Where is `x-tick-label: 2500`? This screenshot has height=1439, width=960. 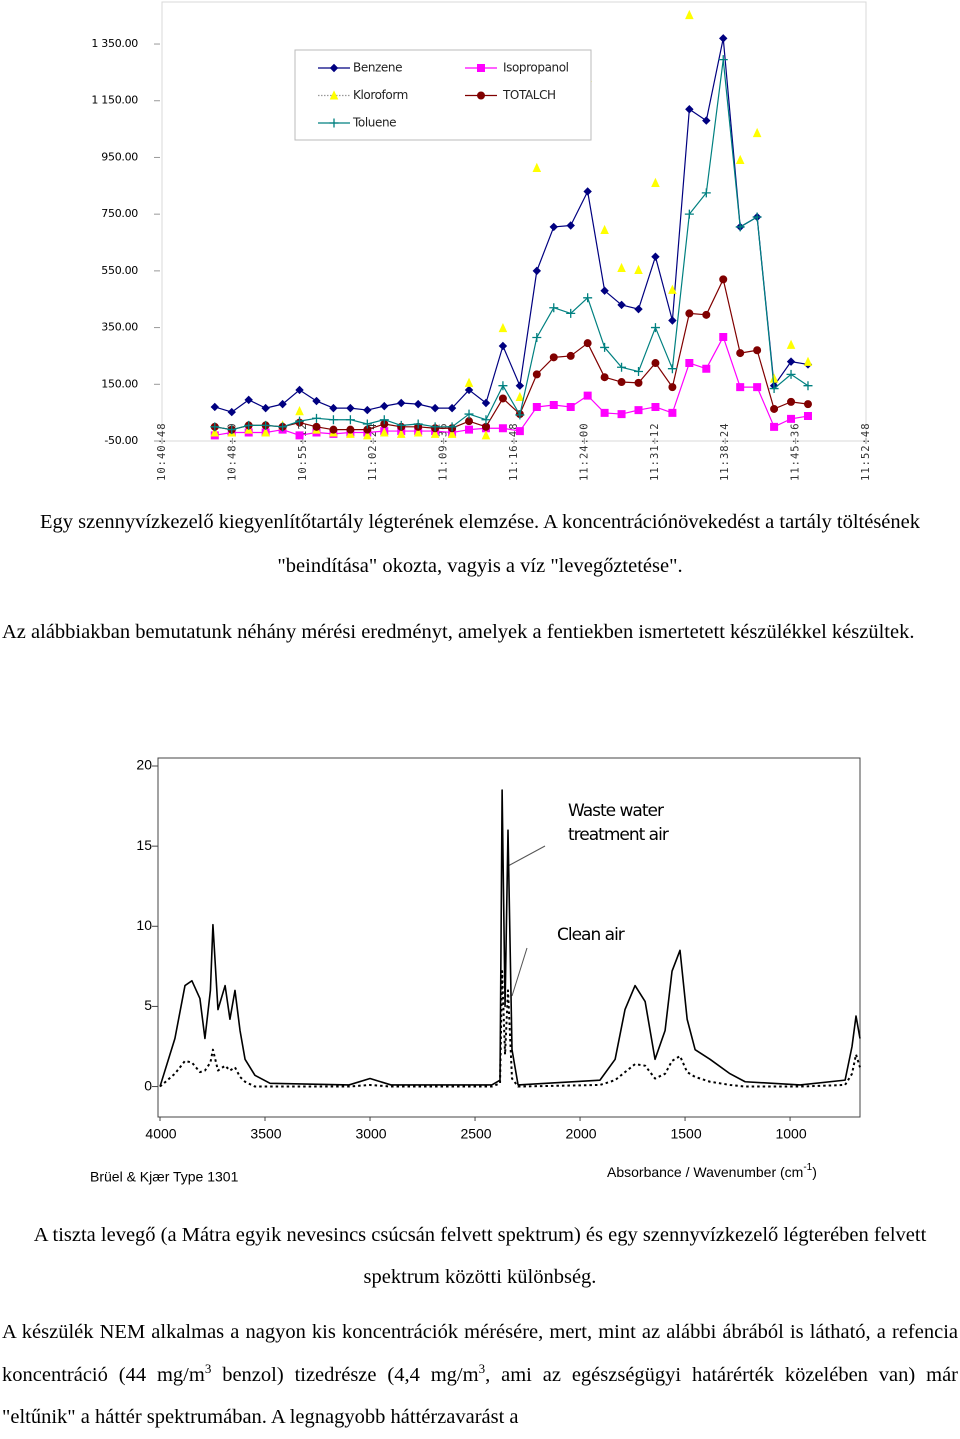 x-tick-label: 2500 is located at coordinates (475, 1134).